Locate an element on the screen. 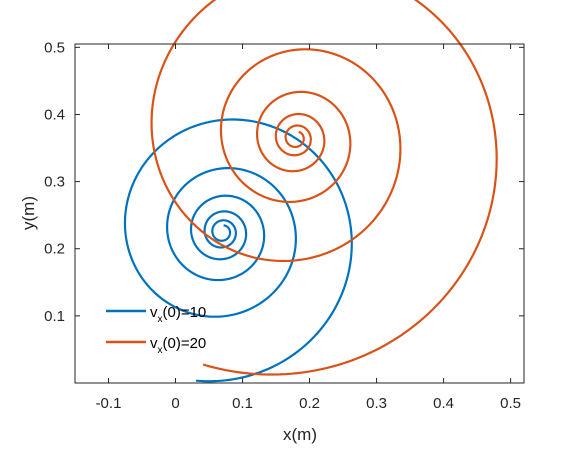 This screenshot has width=578, height=450. x-tick-label: 0.4 is located at coordinates (443, 403).